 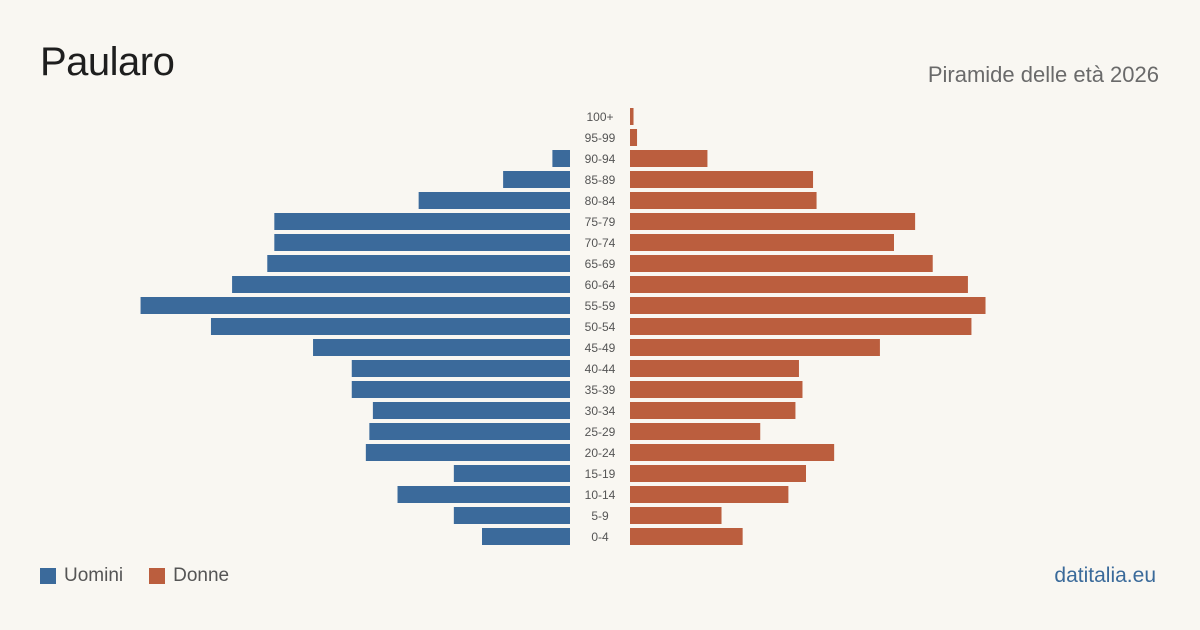 What do you see at coordinates (600, 537) in the screenshot?
I see `age-label-0-4: 0-4` at bounding box center [600, 537].